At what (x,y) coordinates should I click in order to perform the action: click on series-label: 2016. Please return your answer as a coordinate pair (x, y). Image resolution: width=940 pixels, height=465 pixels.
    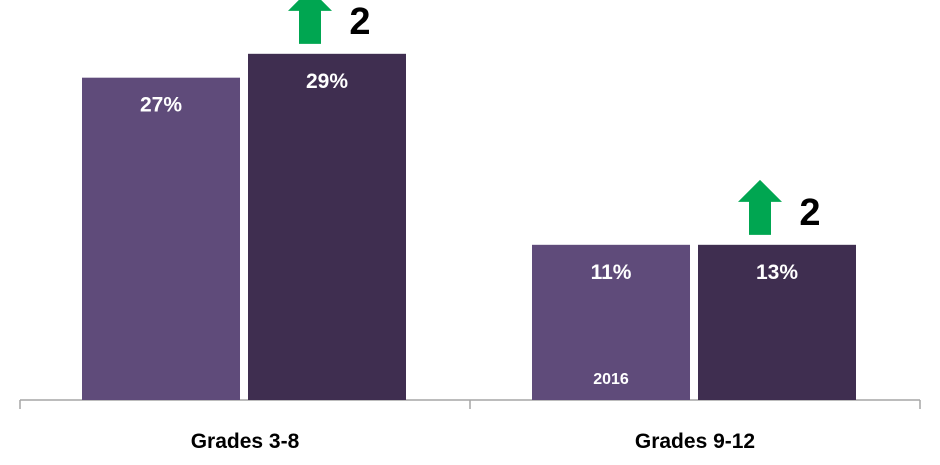
    Looking at the image, I should click on (611, 379).